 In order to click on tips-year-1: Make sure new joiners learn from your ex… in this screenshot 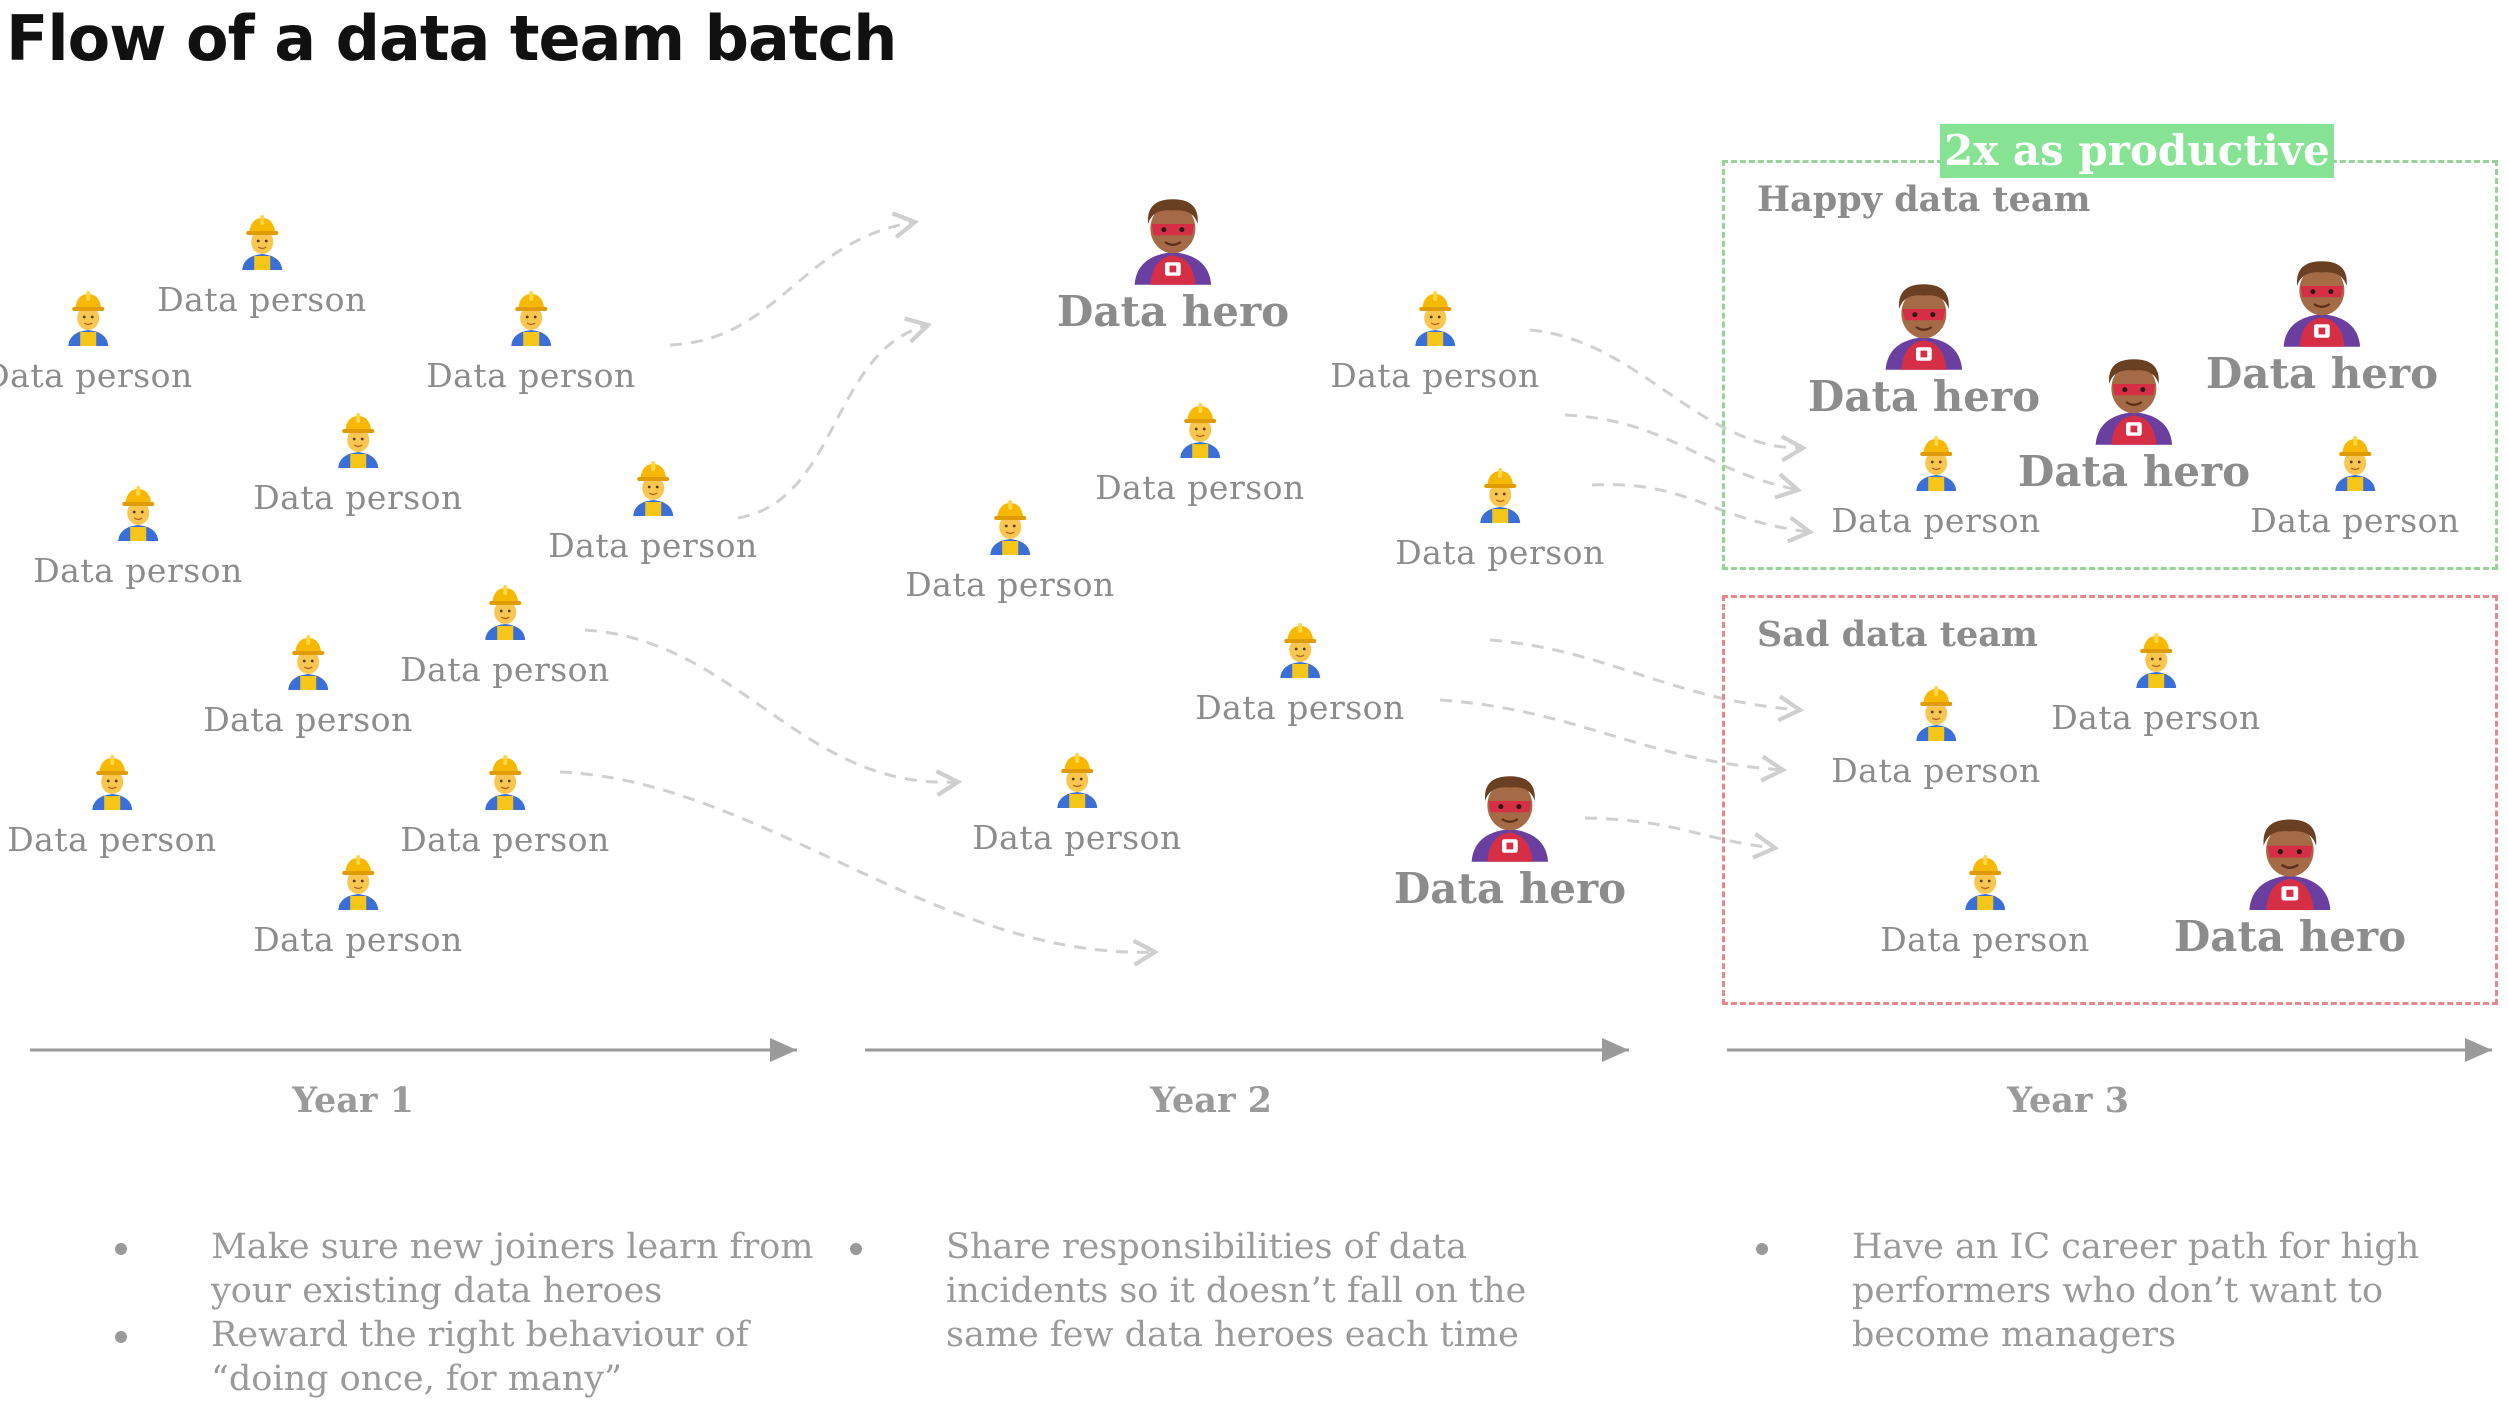, I will do `click(465, 1313)`.